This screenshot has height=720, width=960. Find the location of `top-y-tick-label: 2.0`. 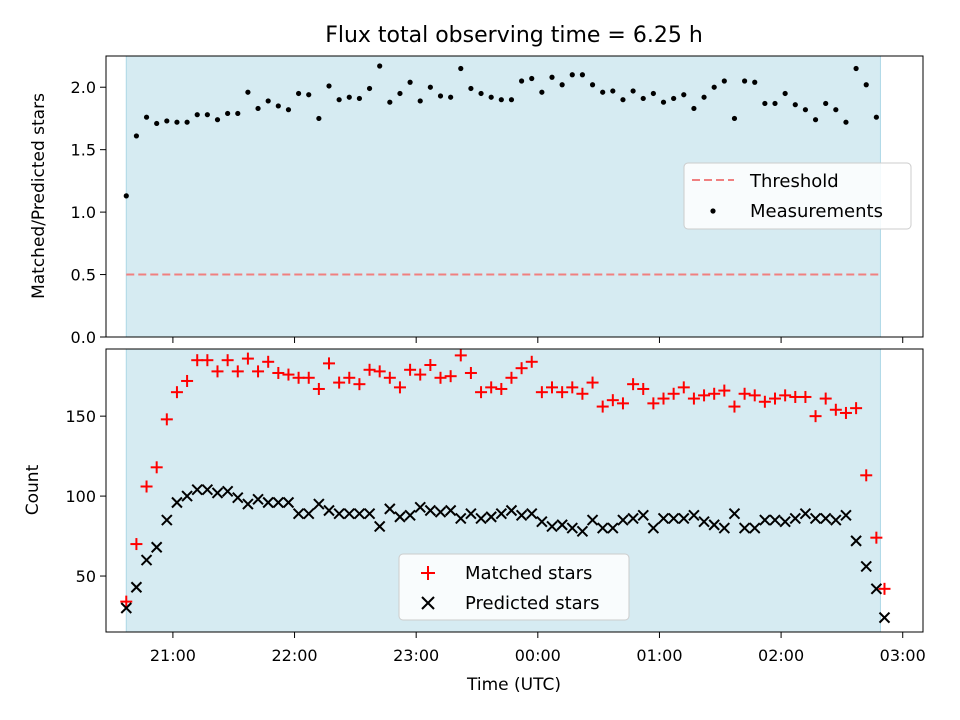

top-y-tick-label: 2.0 is located at coordinates (83, 87).